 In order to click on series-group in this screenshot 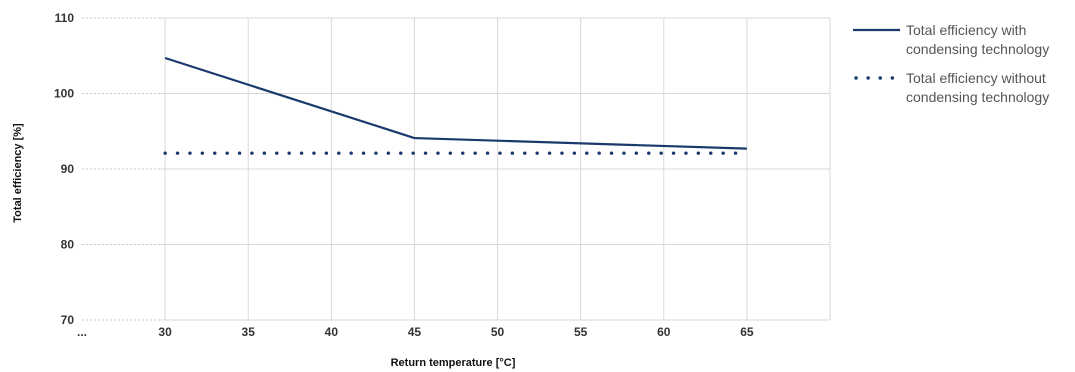, I will do `click(456, 105)`.